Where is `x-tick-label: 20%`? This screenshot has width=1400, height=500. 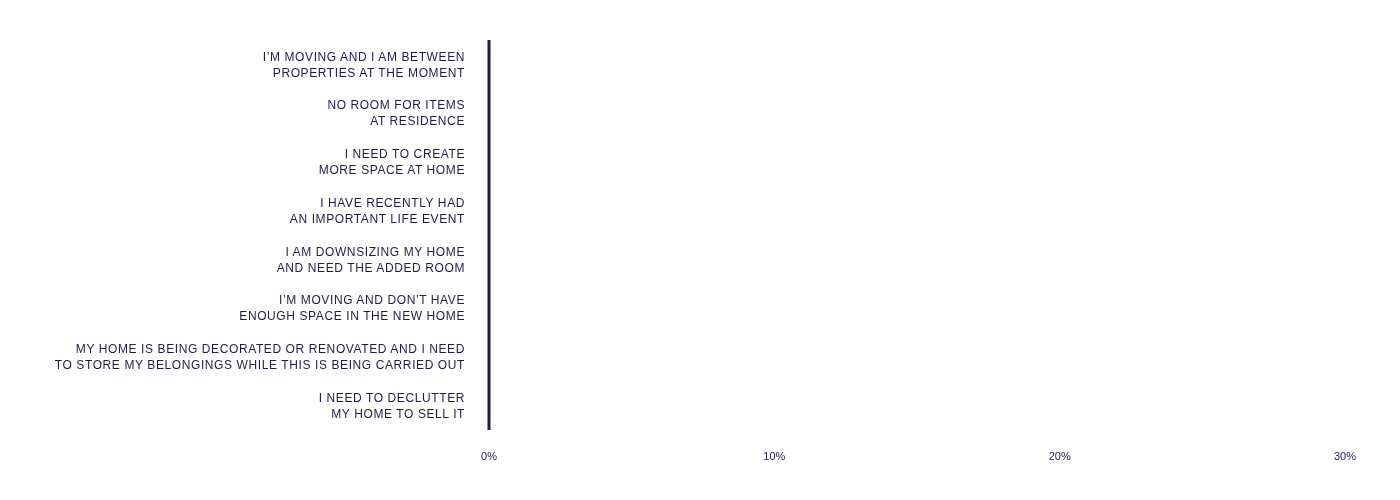
x-tick-label: 20% is located at coordinates (1059, 456).